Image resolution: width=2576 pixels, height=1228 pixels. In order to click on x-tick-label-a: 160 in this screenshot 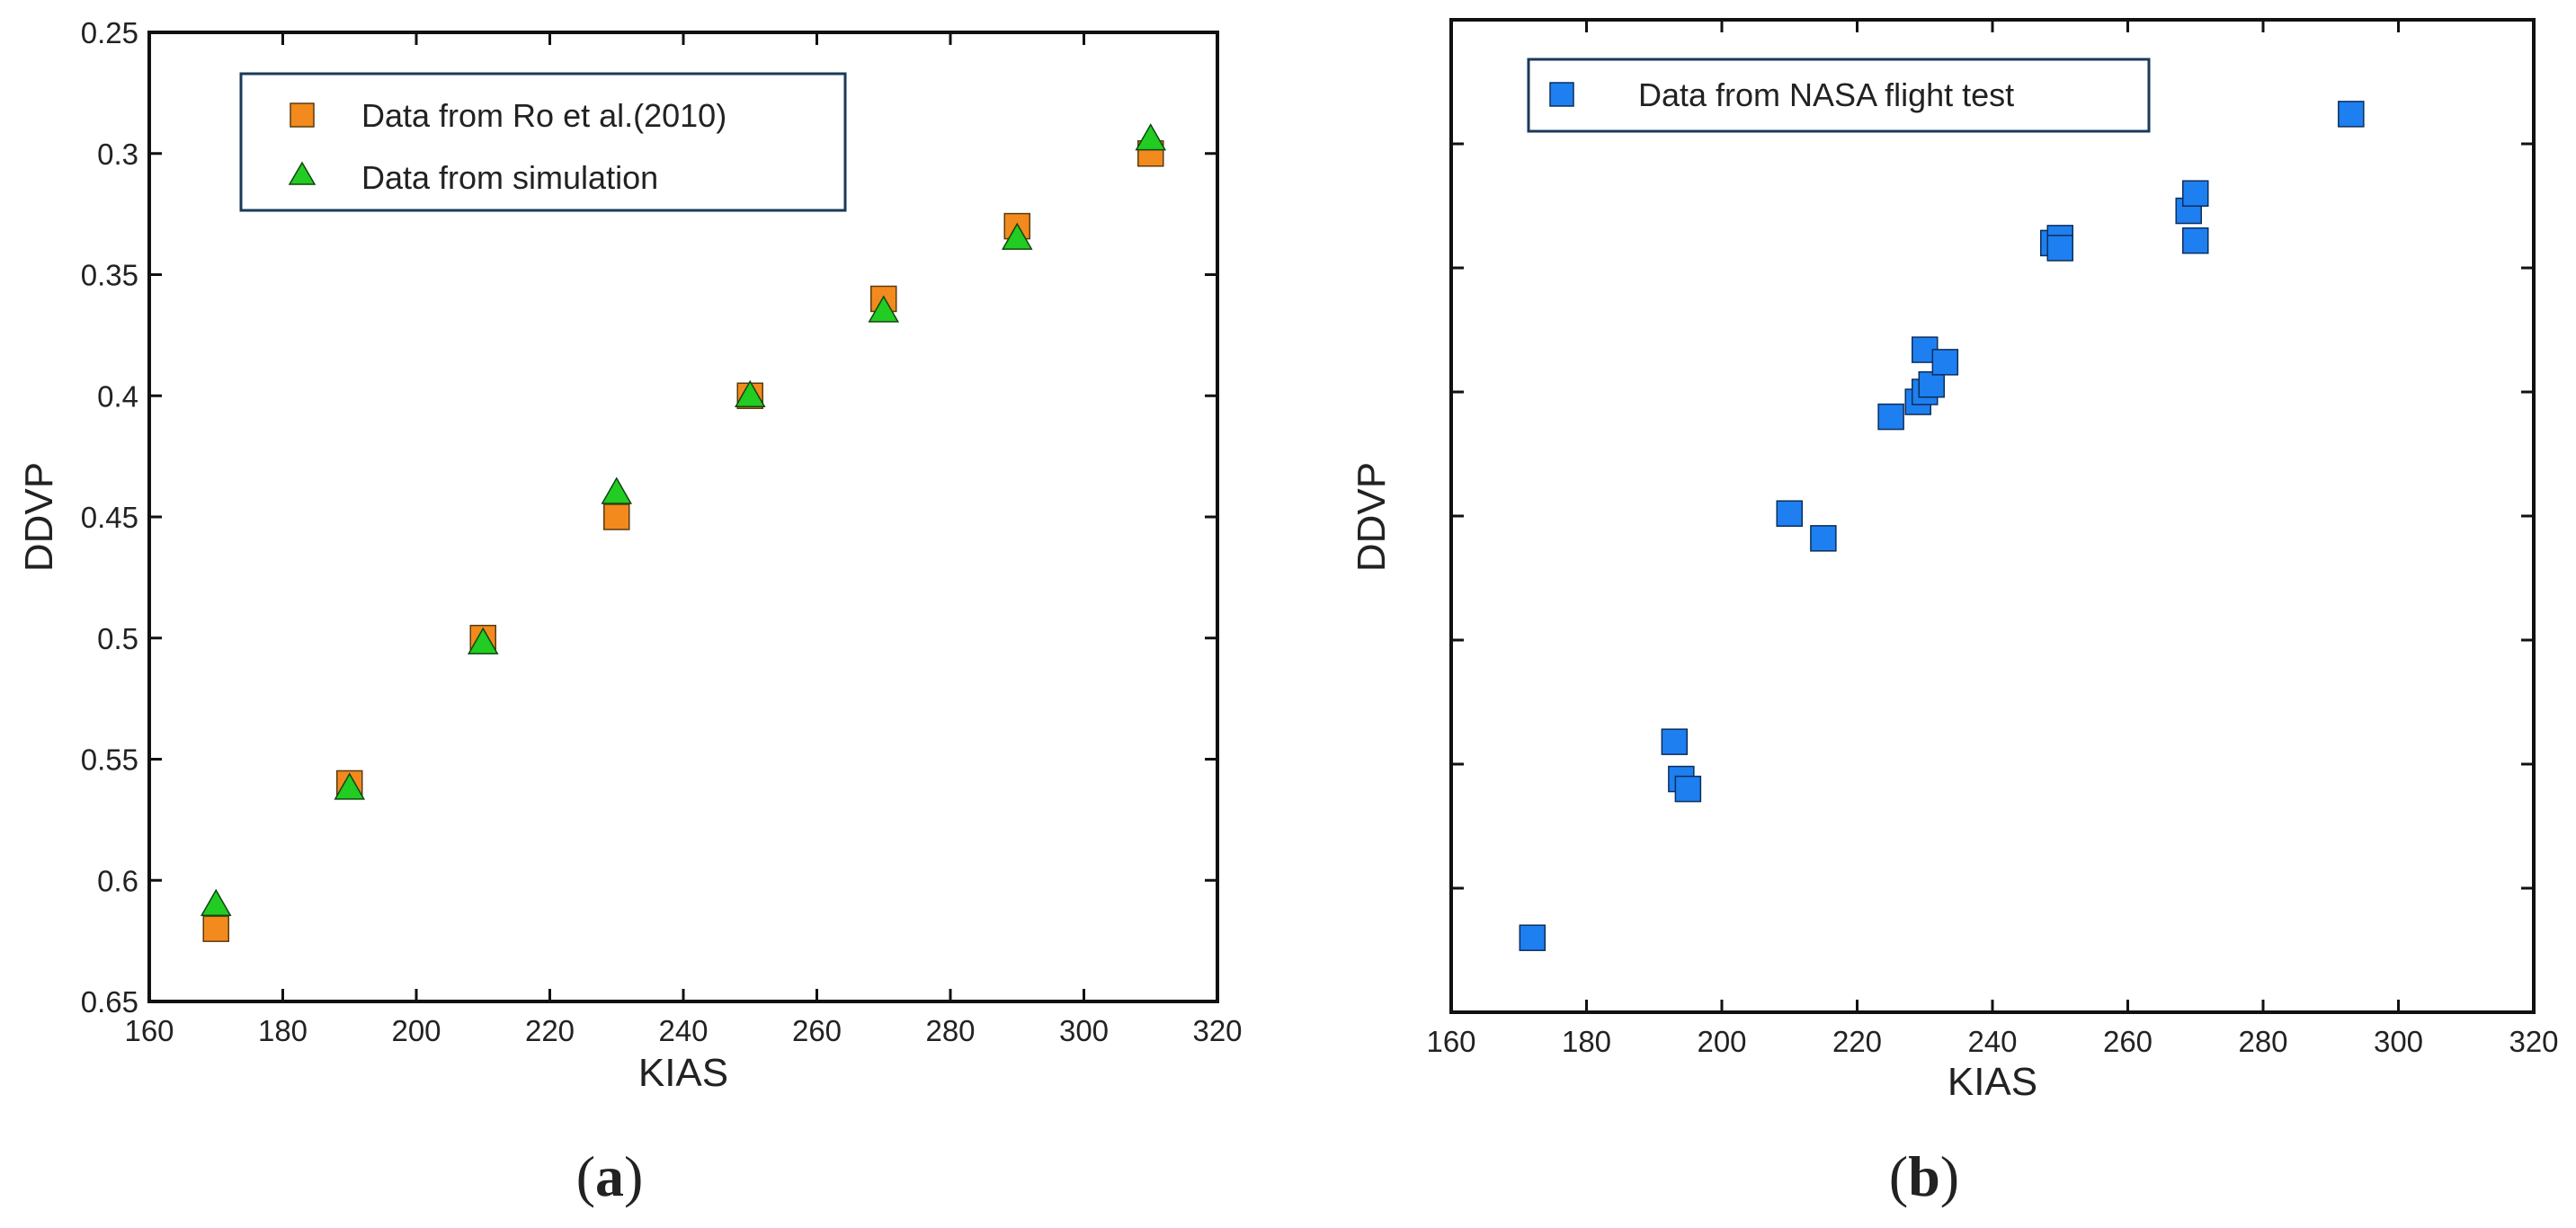, I will do `click(149, 1030)`.